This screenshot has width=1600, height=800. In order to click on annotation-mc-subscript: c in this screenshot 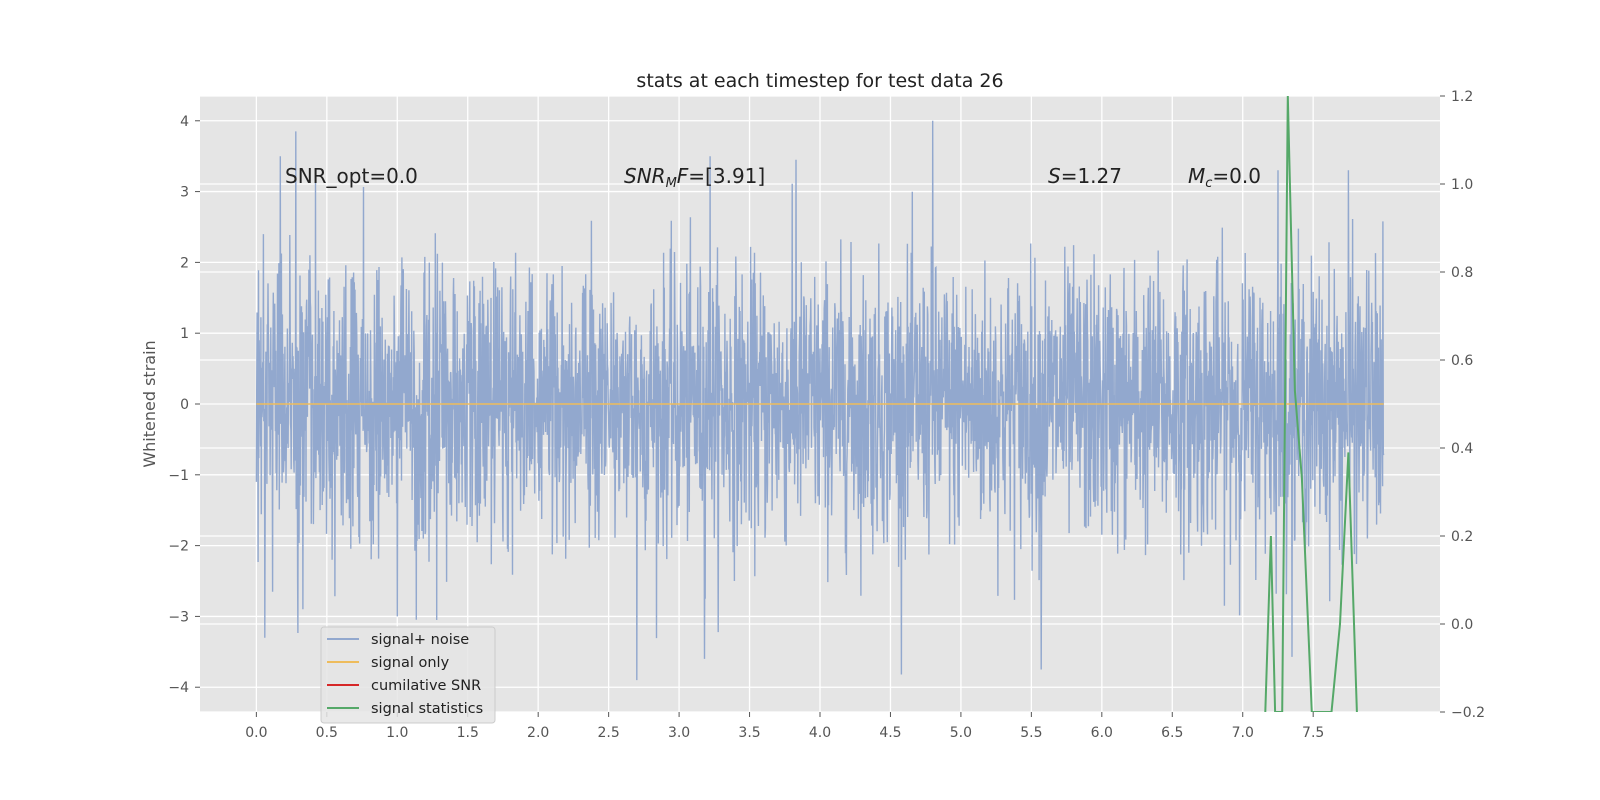, I will do `click(1208, 183)`.